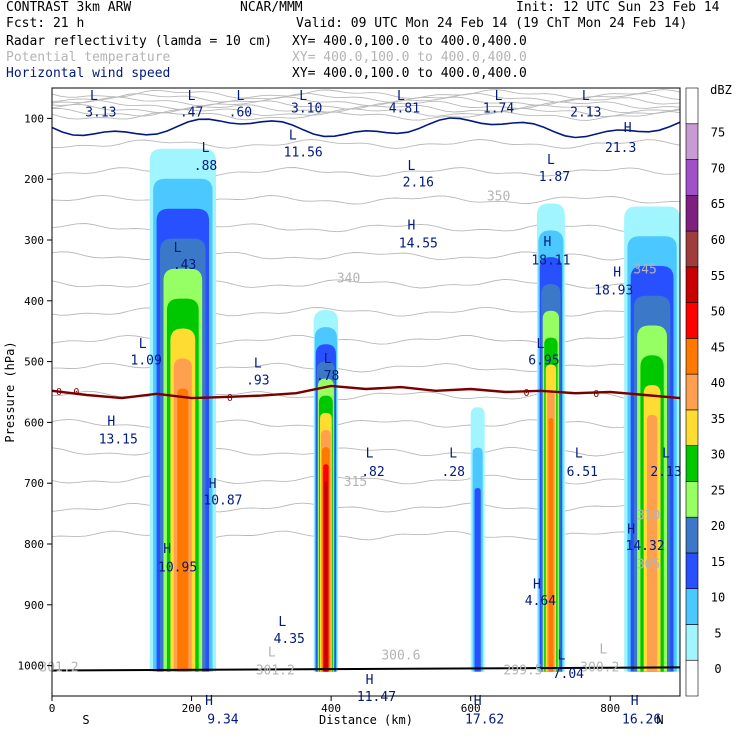  What do you see at coordinates (648, 516) in the screenshot?
I see `theta-label: 310` at bounding box center [648, 516].